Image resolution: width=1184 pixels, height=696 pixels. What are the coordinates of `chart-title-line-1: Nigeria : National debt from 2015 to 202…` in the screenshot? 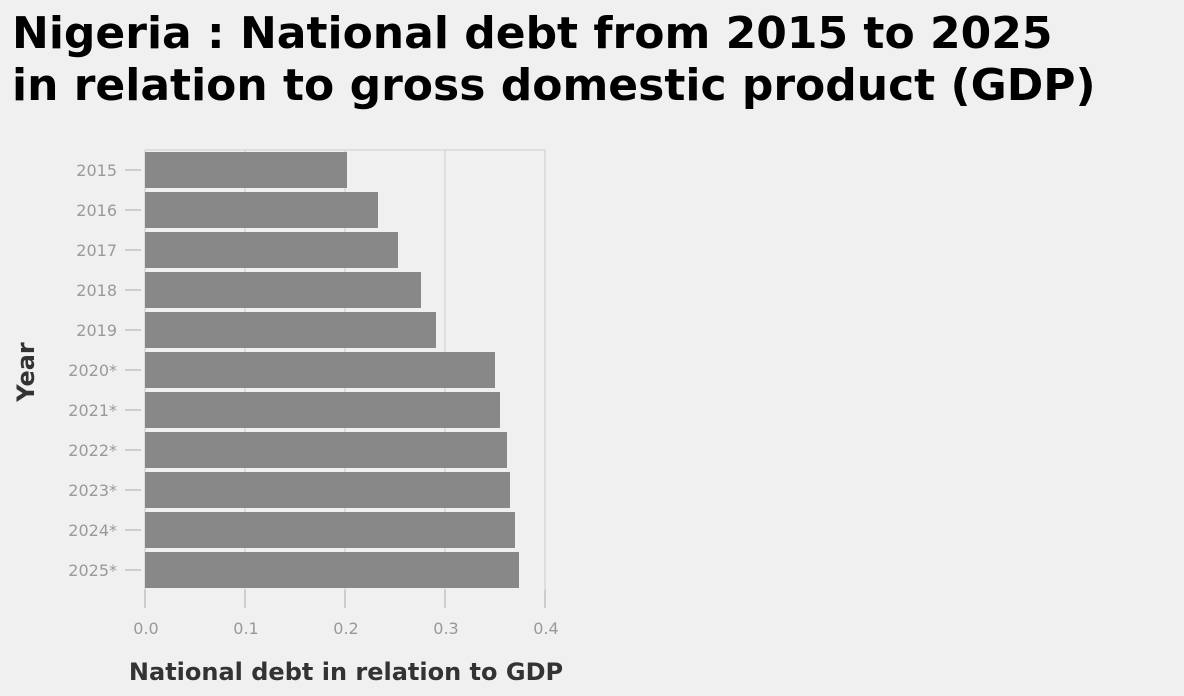 It's located at (532, 33).